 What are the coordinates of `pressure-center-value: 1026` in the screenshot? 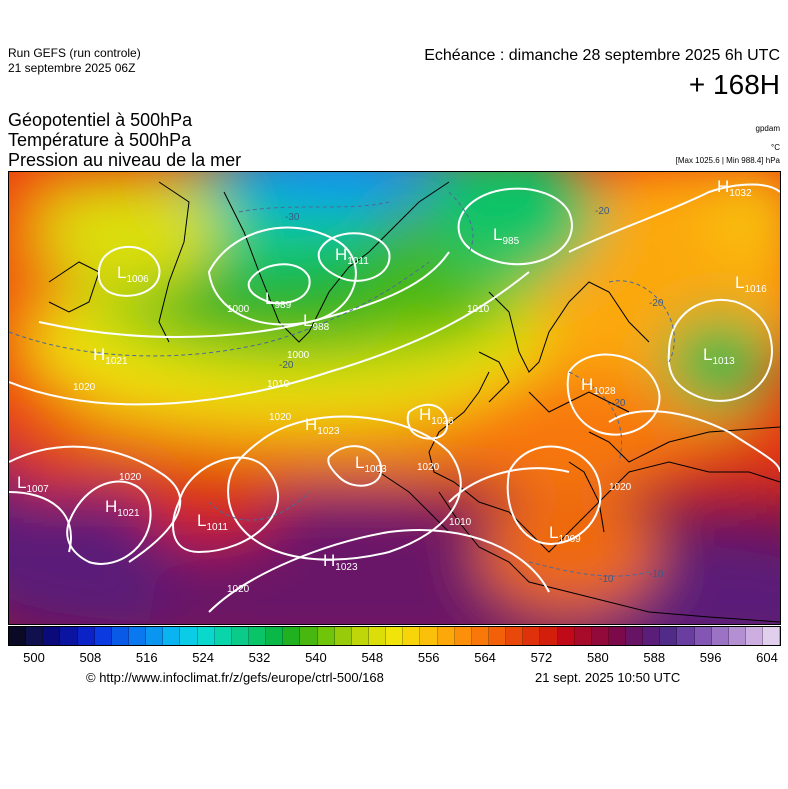 It's located at (442, 421).